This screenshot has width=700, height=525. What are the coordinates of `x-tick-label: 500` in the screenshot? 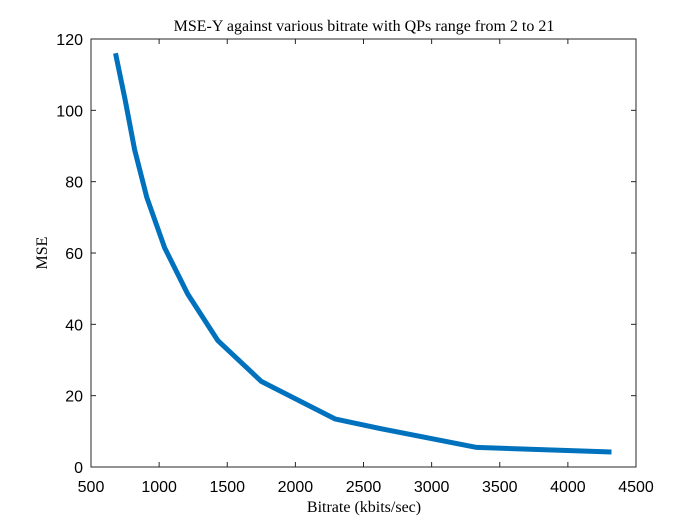 It's located at (91, 487).